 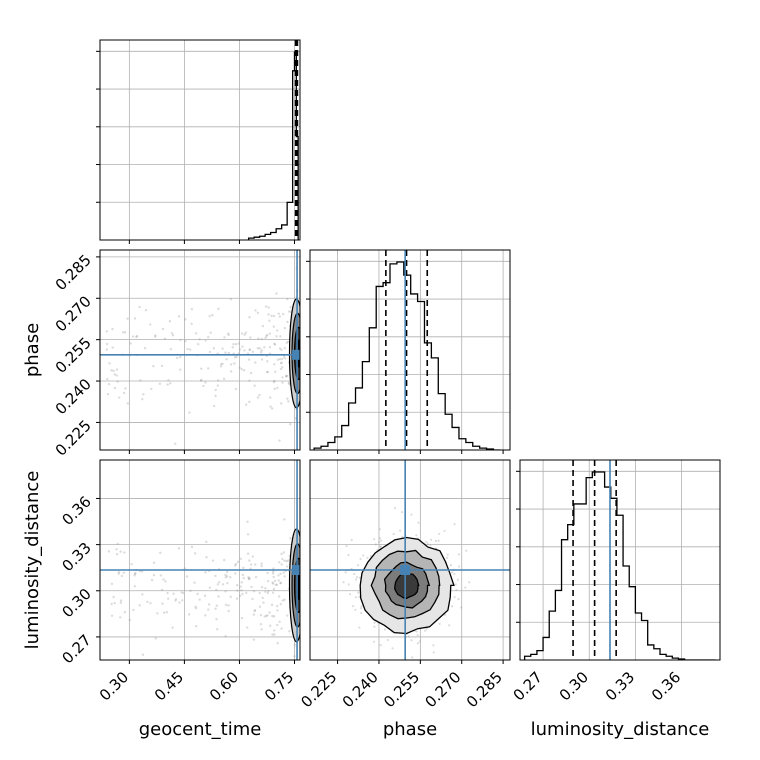 What do you see at coordinates (76, 649) in the screenshot?
I see `y-tick-label-luminosity_distance: 0.27` at bounding box center [76, 649].